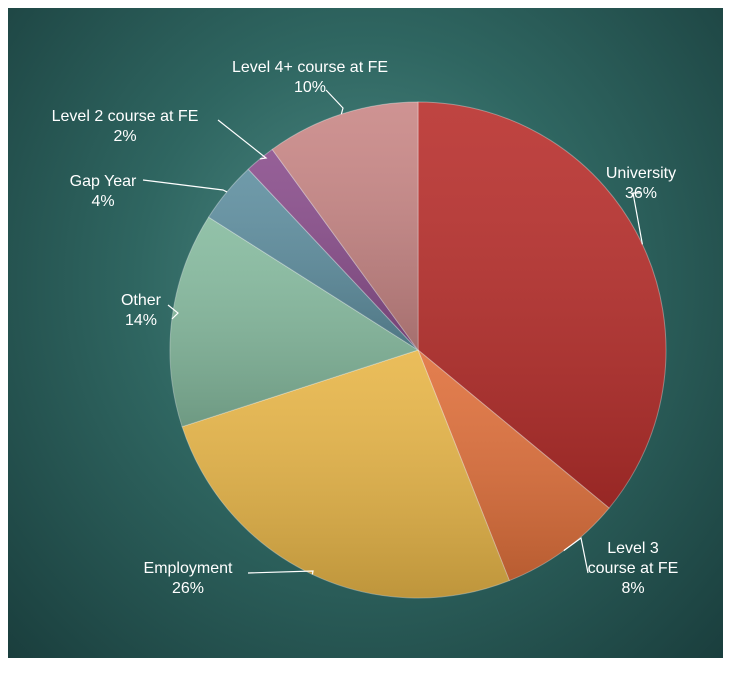  I want to click on leader-line-level-4-course-at-fe, so click(334, 102).